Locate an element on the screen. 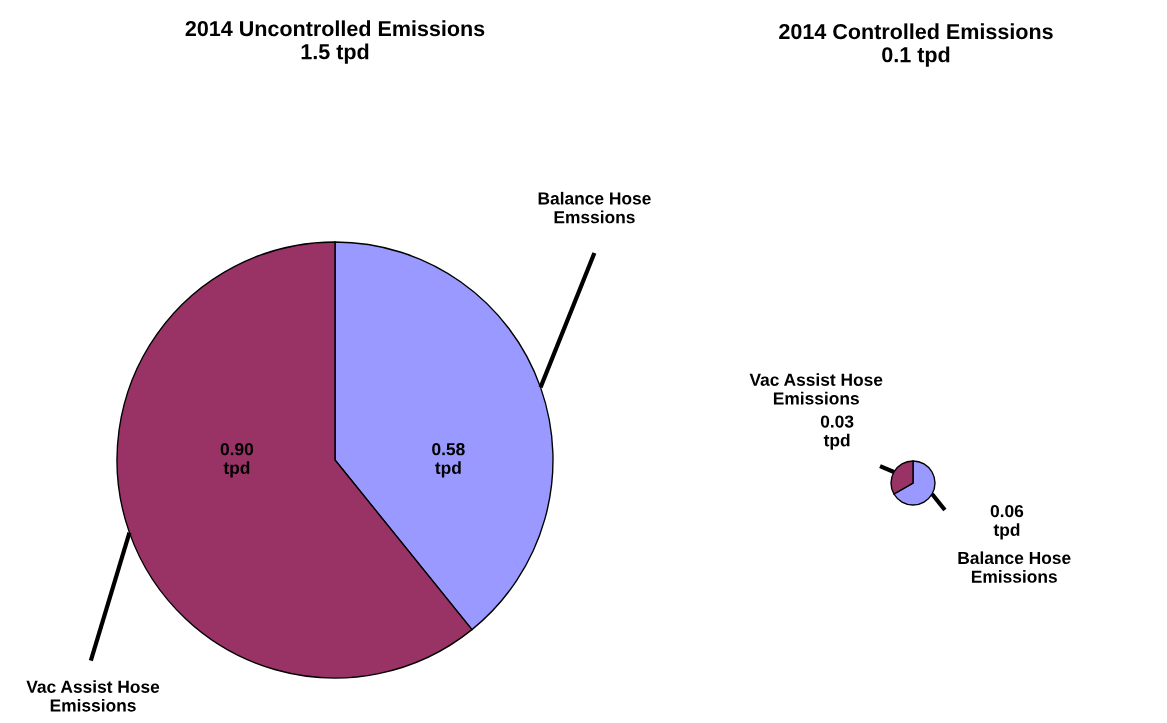  slice-label: Balance Hose Emissions is located at coordinates (1014, 567).